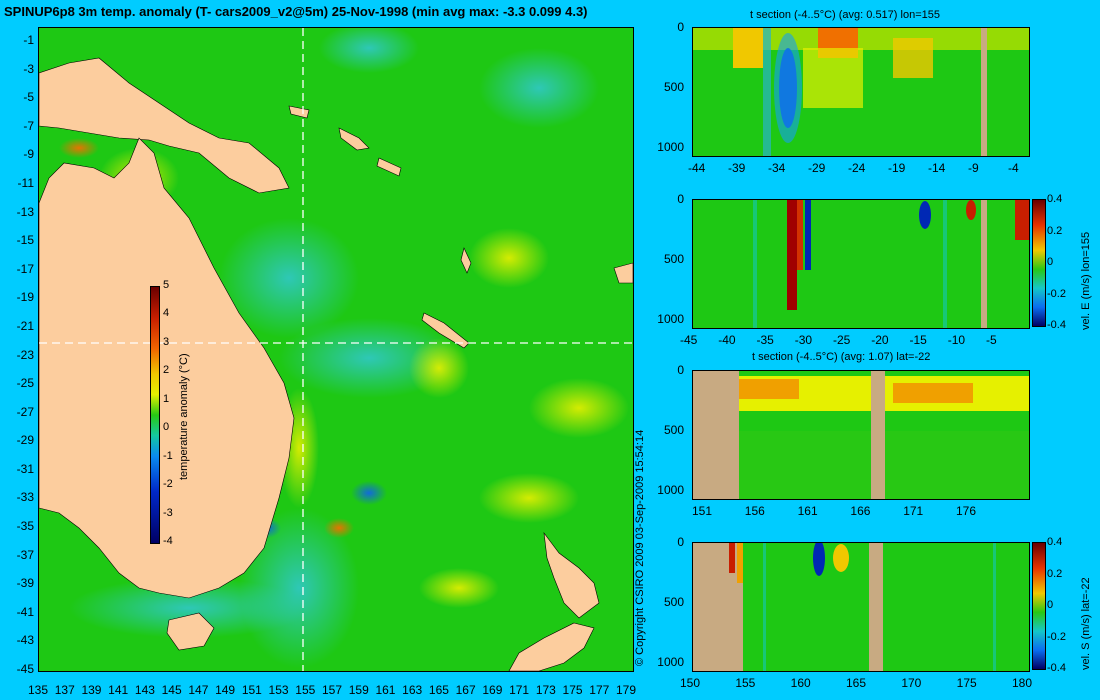 This screenshot has width=1100, height=700. Describe the element at coordinates (385, 690) in the screenshot. I see `map-lon-tick: 161` at that location.